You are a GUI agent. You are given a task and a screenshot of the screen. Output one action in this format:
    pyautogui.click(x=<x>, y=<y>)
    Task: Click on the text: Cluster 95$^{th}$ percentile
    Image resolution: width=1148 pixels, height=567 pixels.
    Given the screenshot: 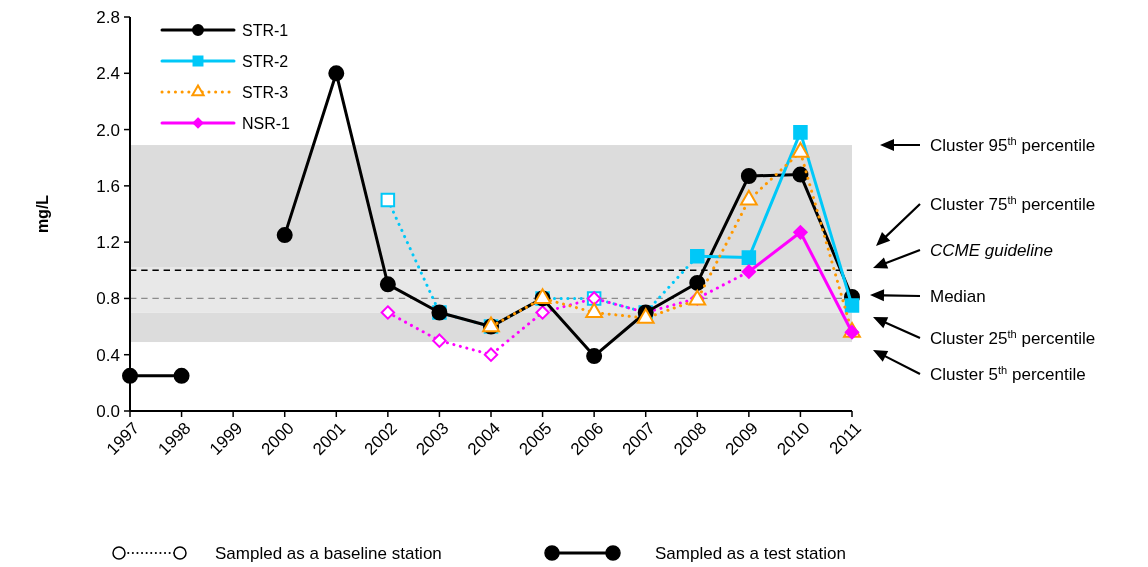 What is the action you would take?
    pyautogui.click(x=1013, y=144)
    